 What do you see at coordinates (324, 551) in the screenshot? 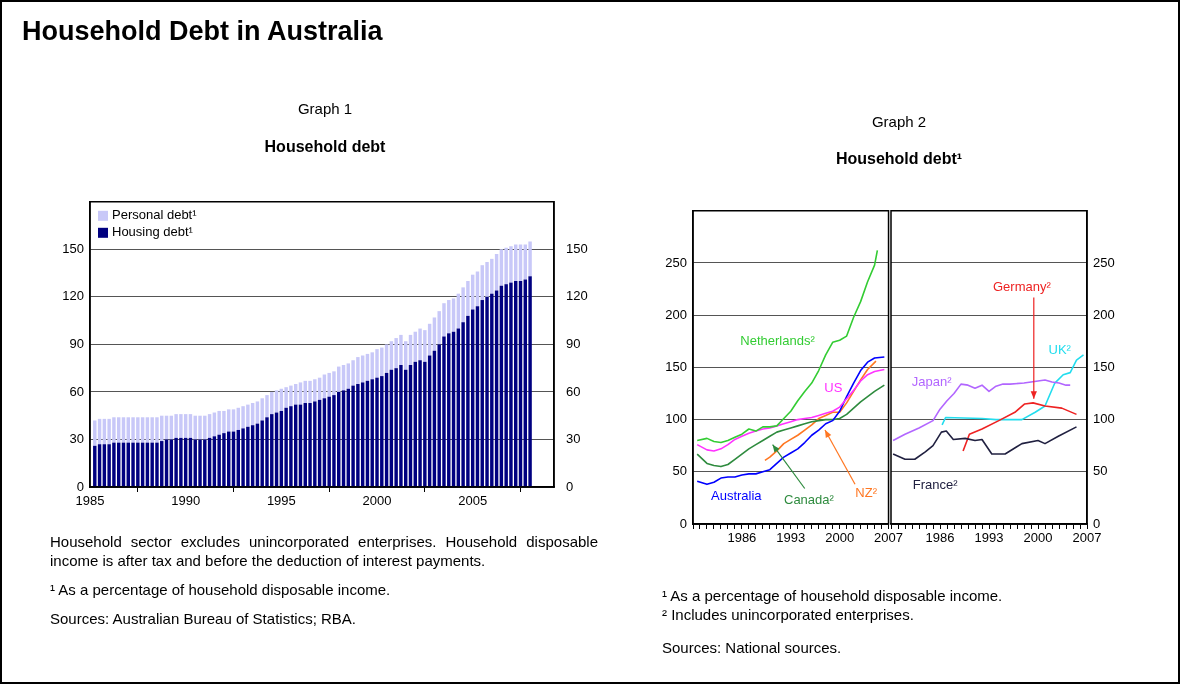
I see `text: Household sector excludes unincorporated enterprises. Household disposable income is after tax and before the deduction of interest payments.` at bounding box center [324, 551].